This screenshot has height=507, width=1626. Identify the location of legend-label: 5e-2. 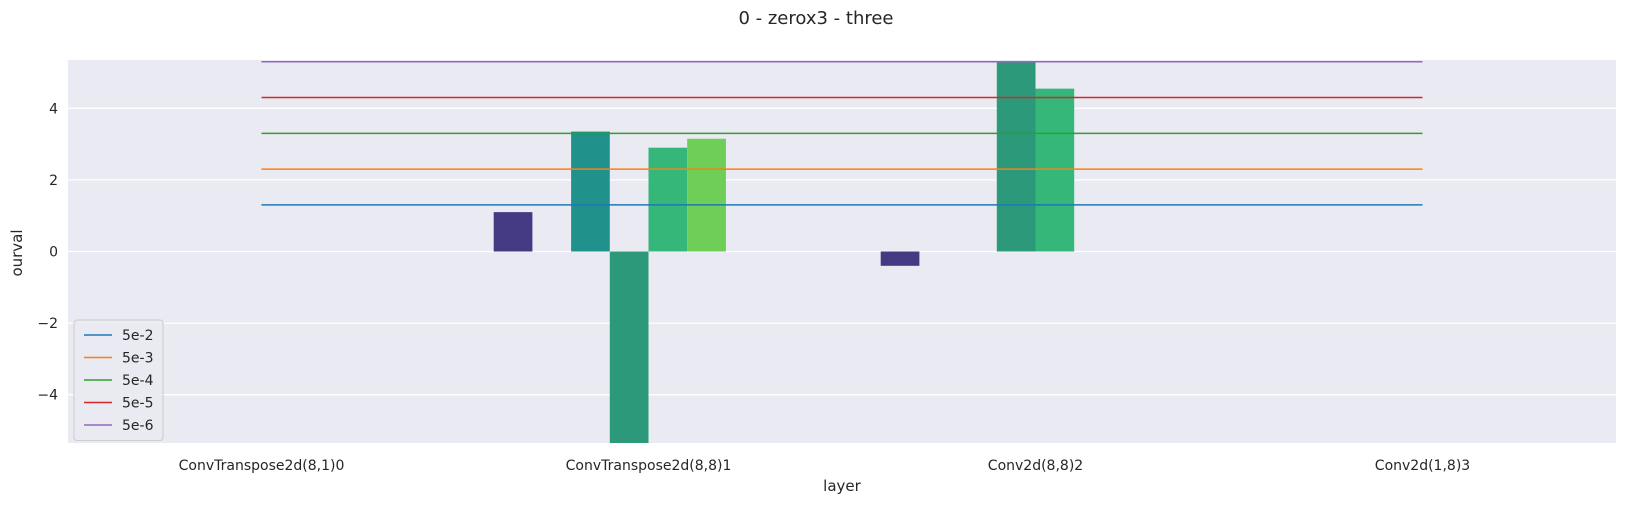
(137, 336).